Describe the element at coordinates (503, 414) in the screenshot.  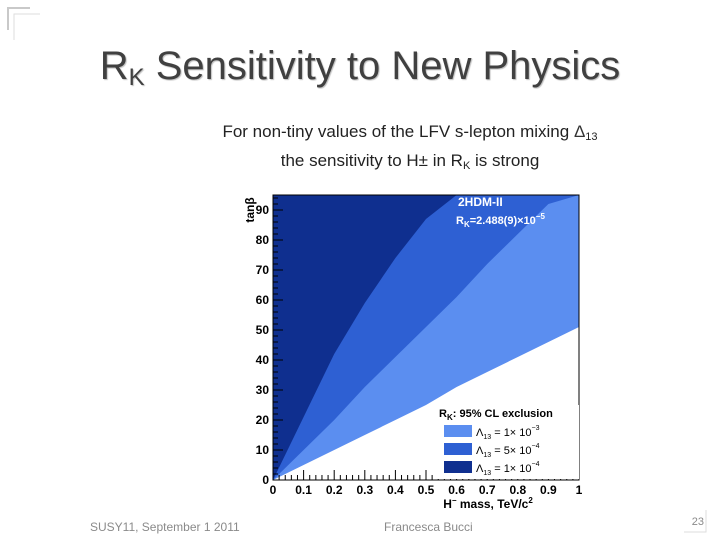
I see `legend-title-text: : 95% CL exclusion` at that location.